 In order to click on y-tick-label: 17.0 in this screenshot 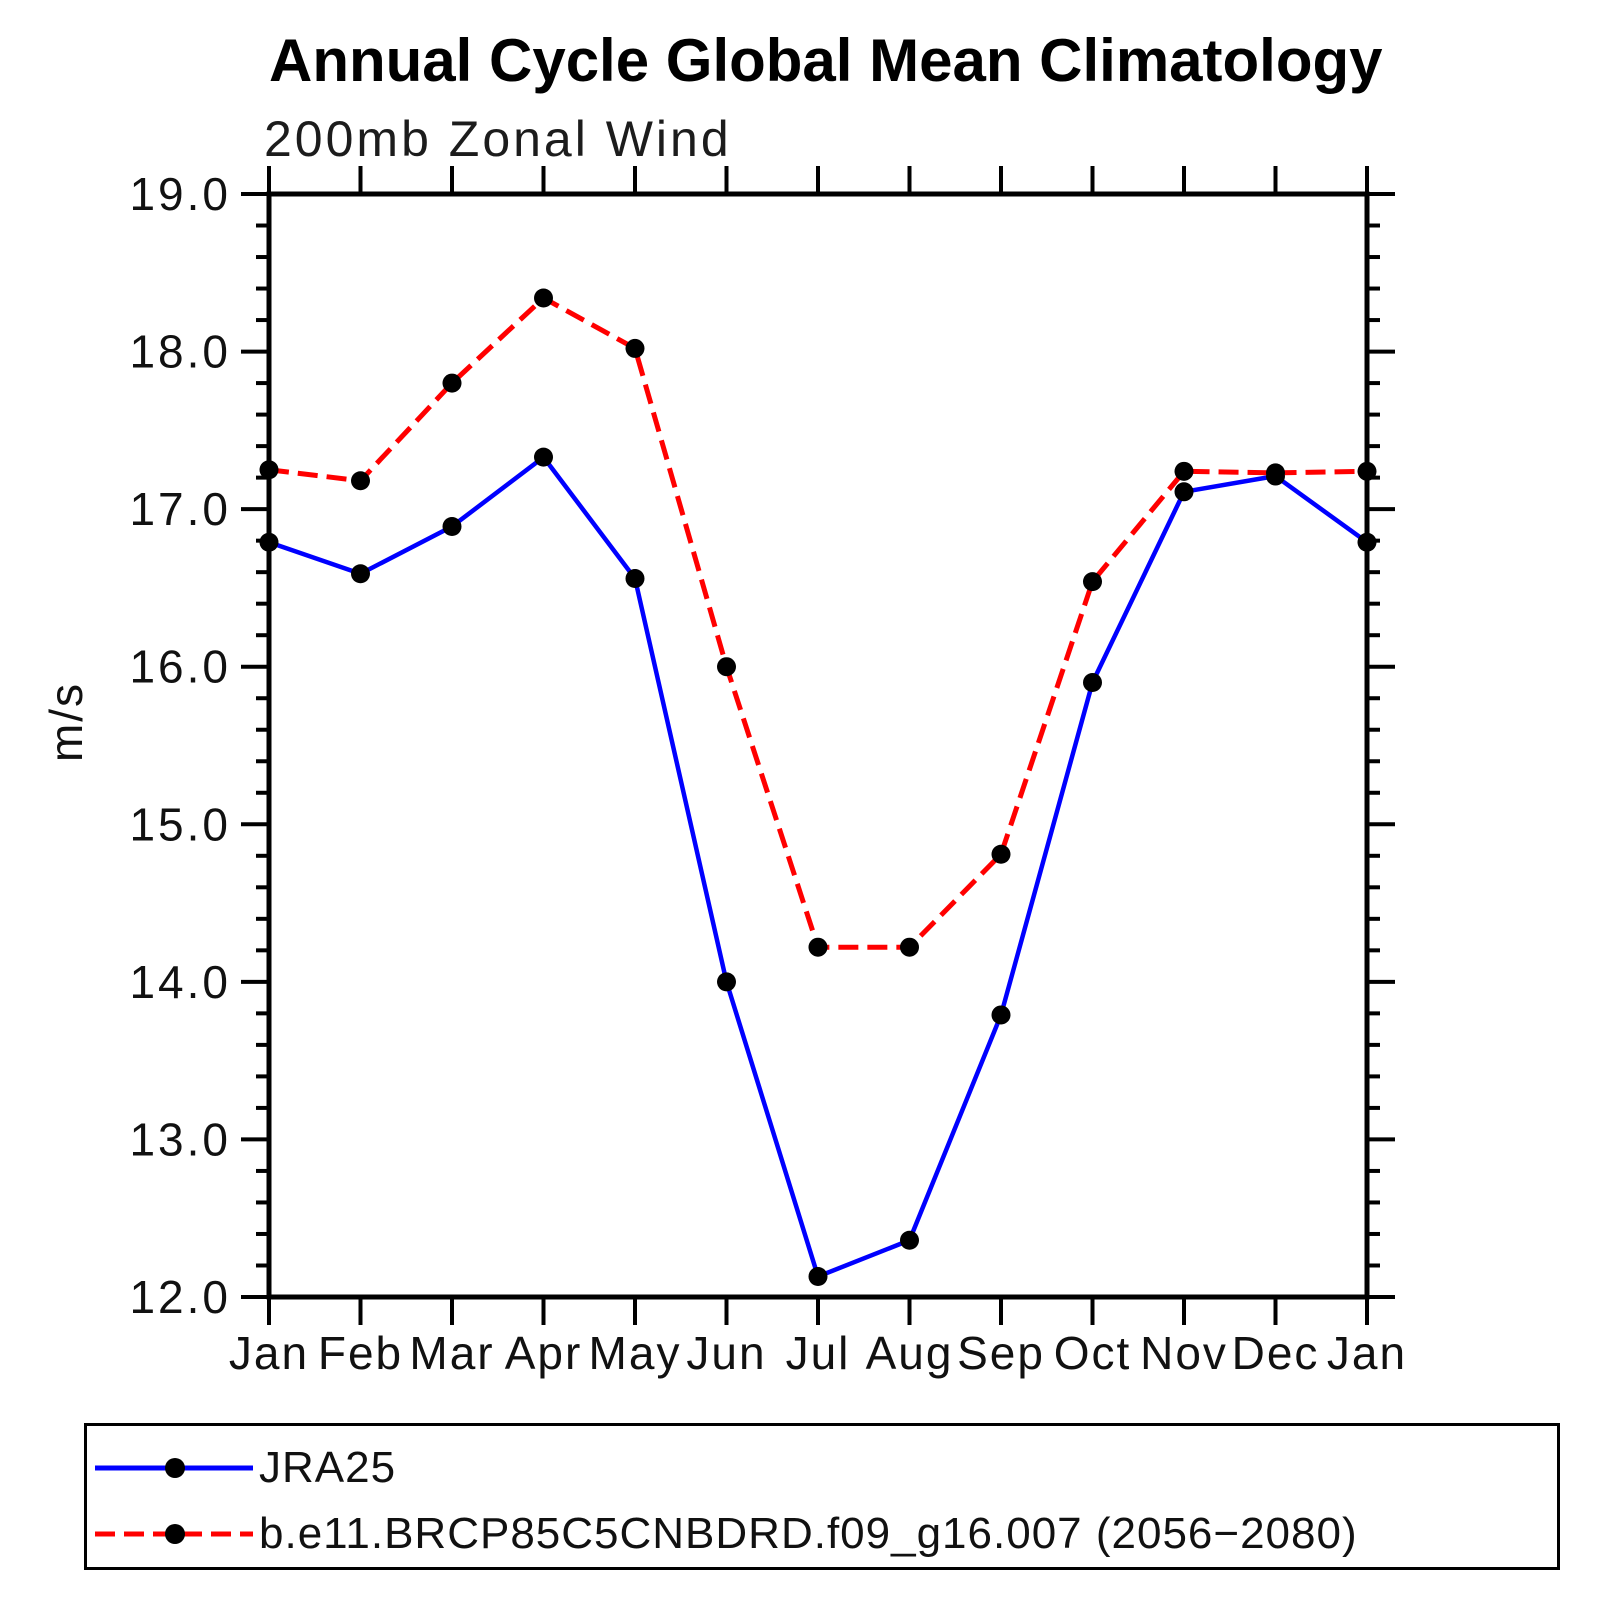, I will do `click(180, 509)`.